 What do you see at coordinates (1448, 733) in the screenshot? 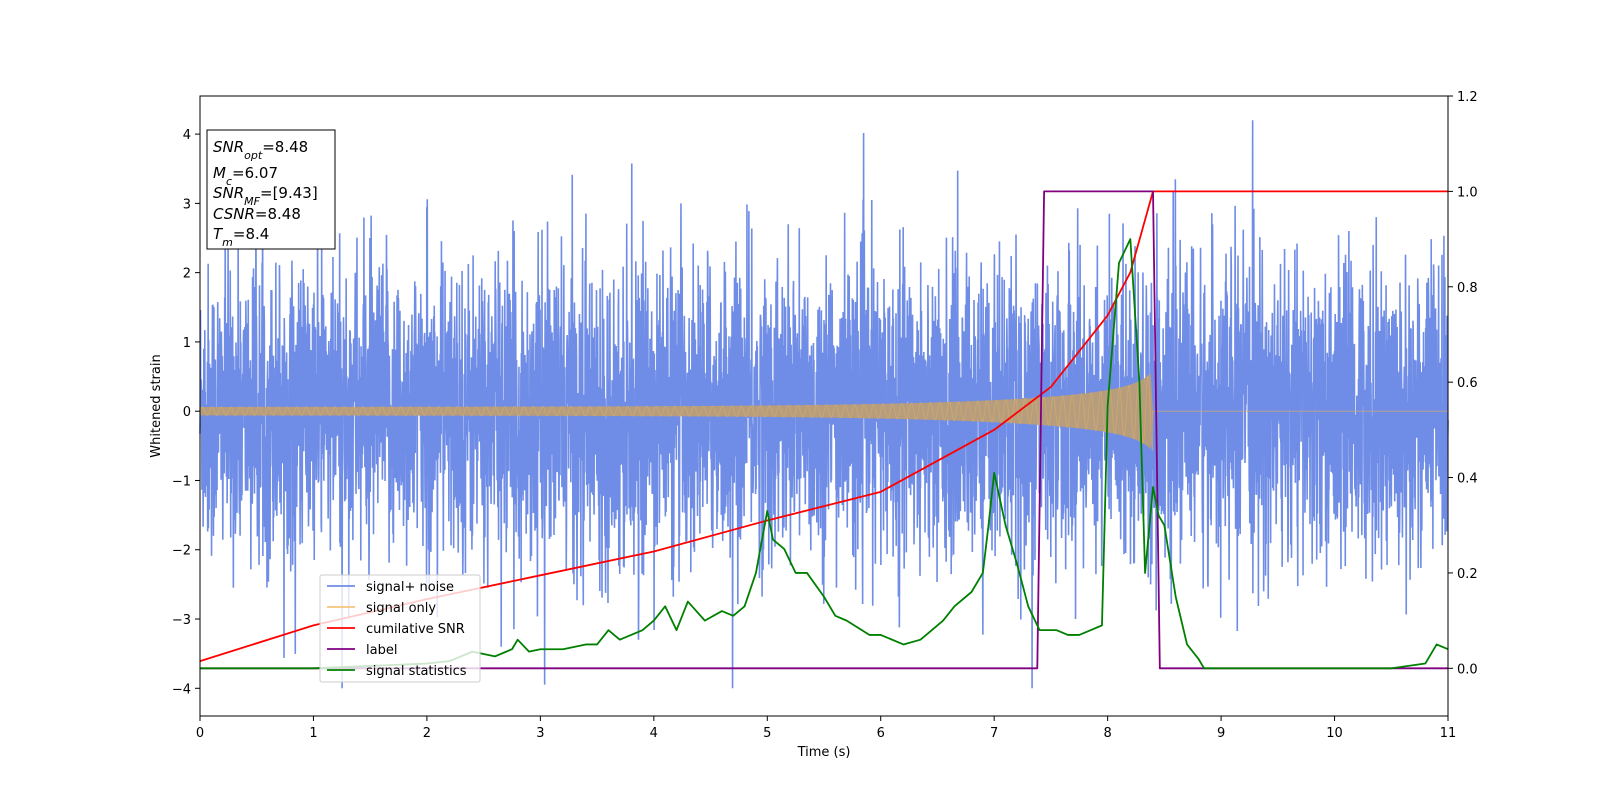
I see `x-tick-label: 11` at bounding box center [1448, 733].